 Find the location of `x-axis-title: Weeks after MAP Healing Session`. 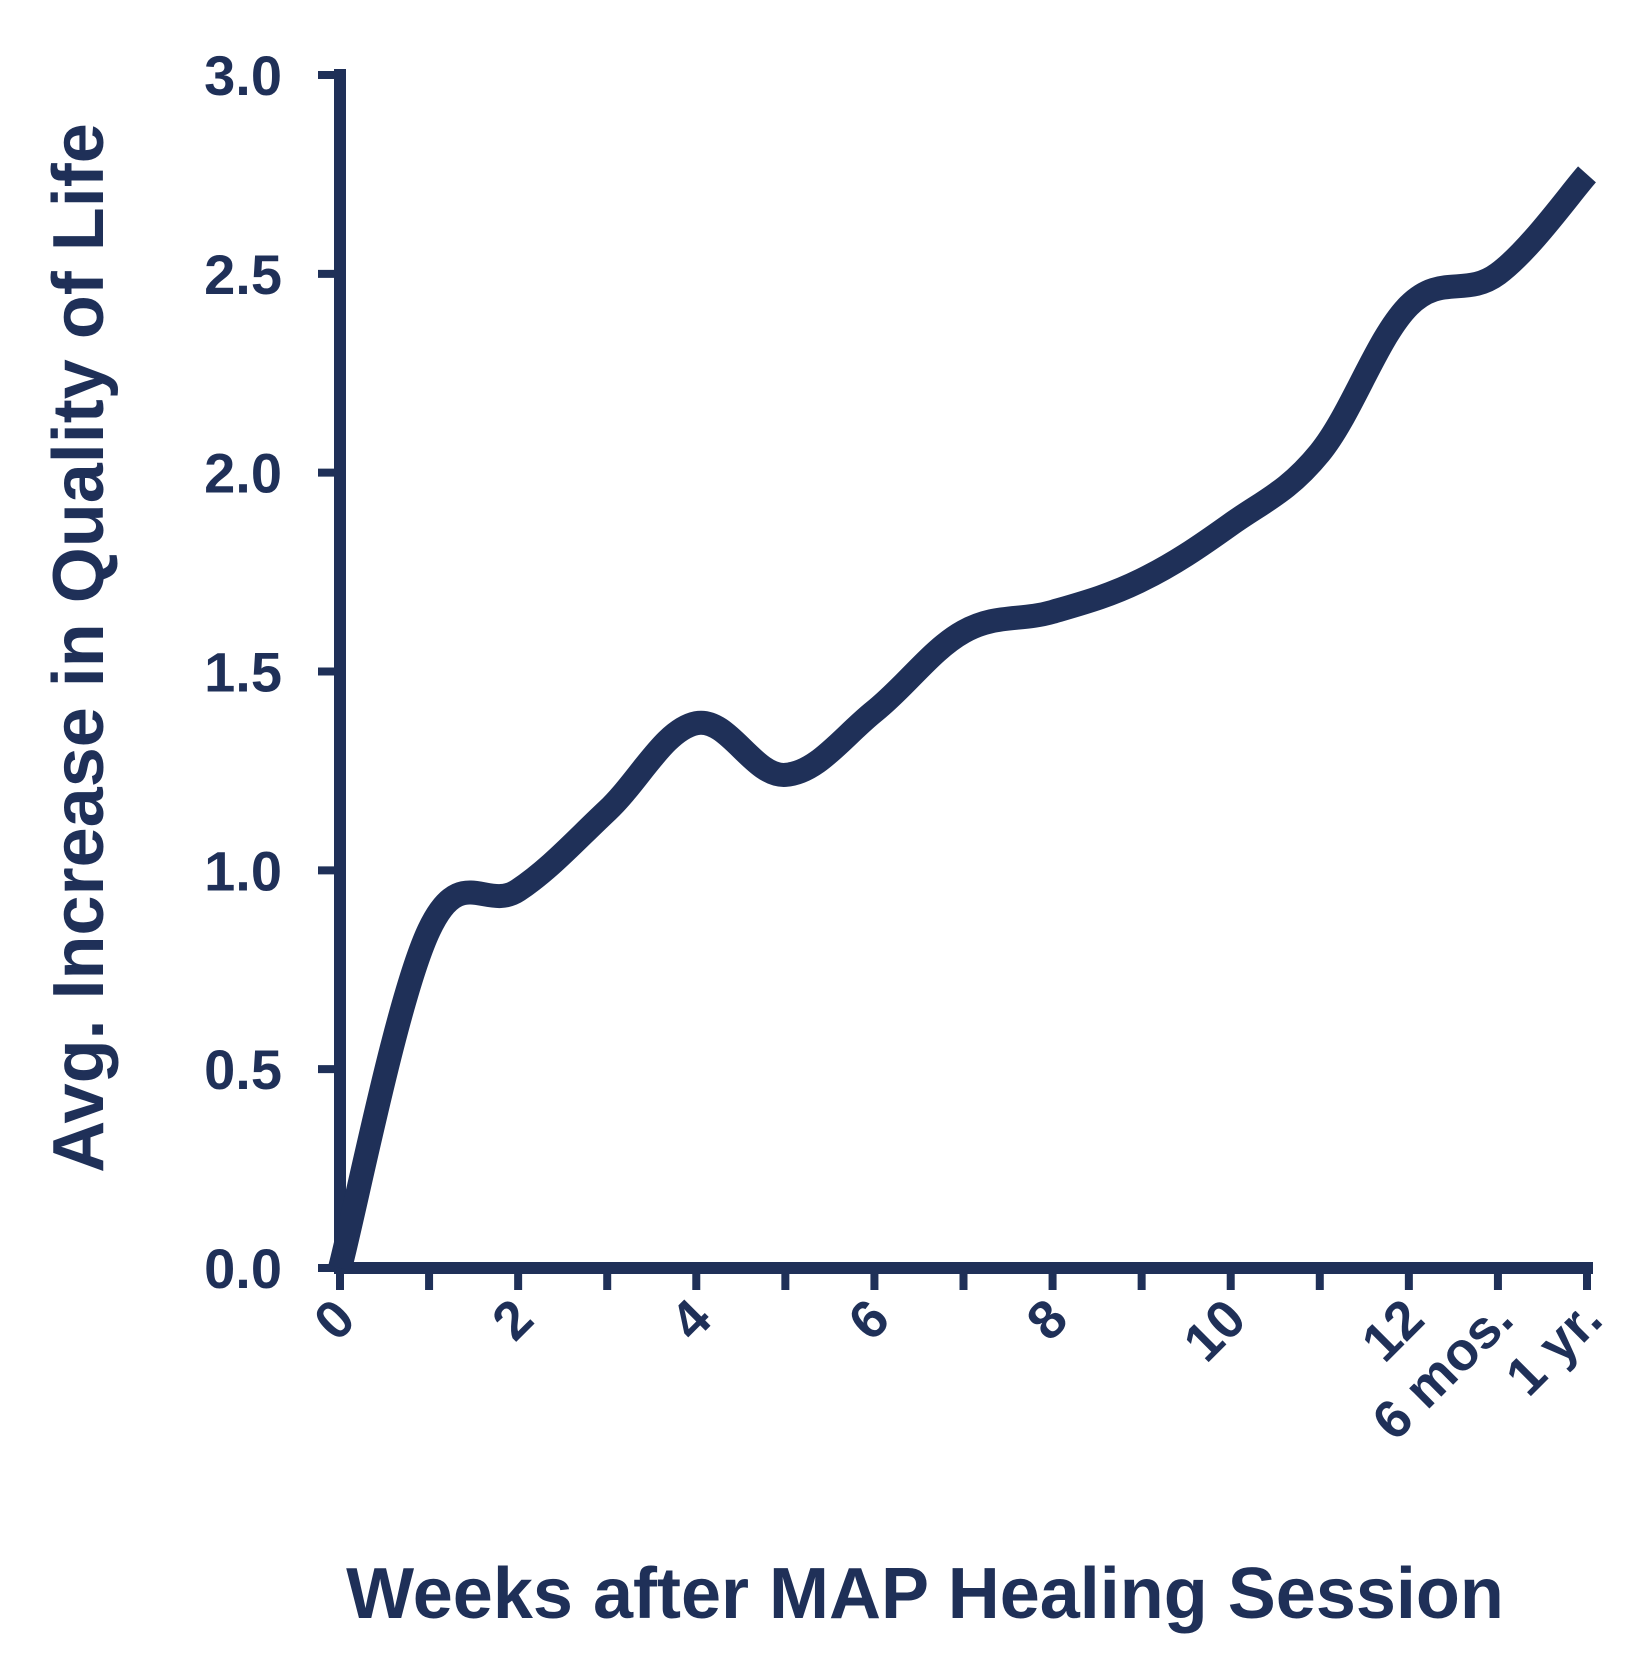

x-axis-title: Weeks after MAP Healing Session is located at coordinates (925, 1594).